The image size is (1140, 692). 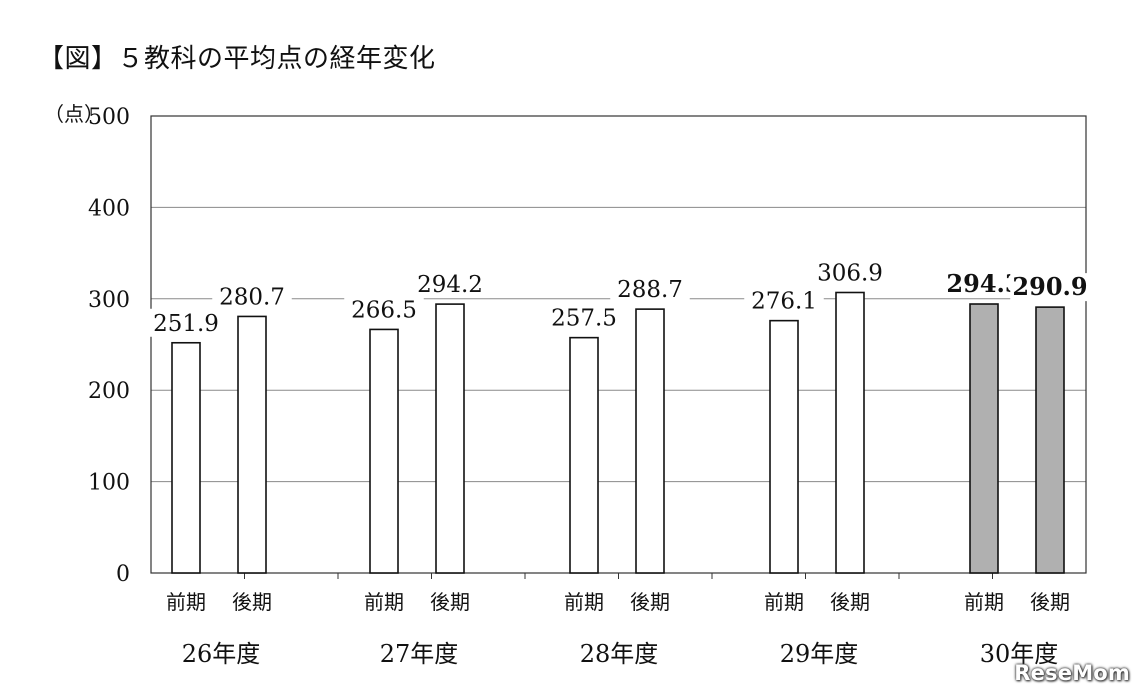 I want to click on group-label-30年度: 30年度, so click(x=1019, y=654).